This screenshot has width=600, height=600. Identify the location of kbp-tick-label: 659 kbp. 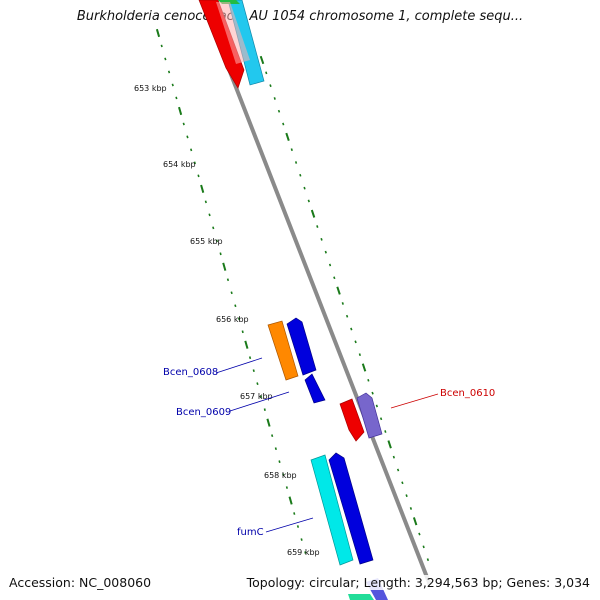
(303, 552).